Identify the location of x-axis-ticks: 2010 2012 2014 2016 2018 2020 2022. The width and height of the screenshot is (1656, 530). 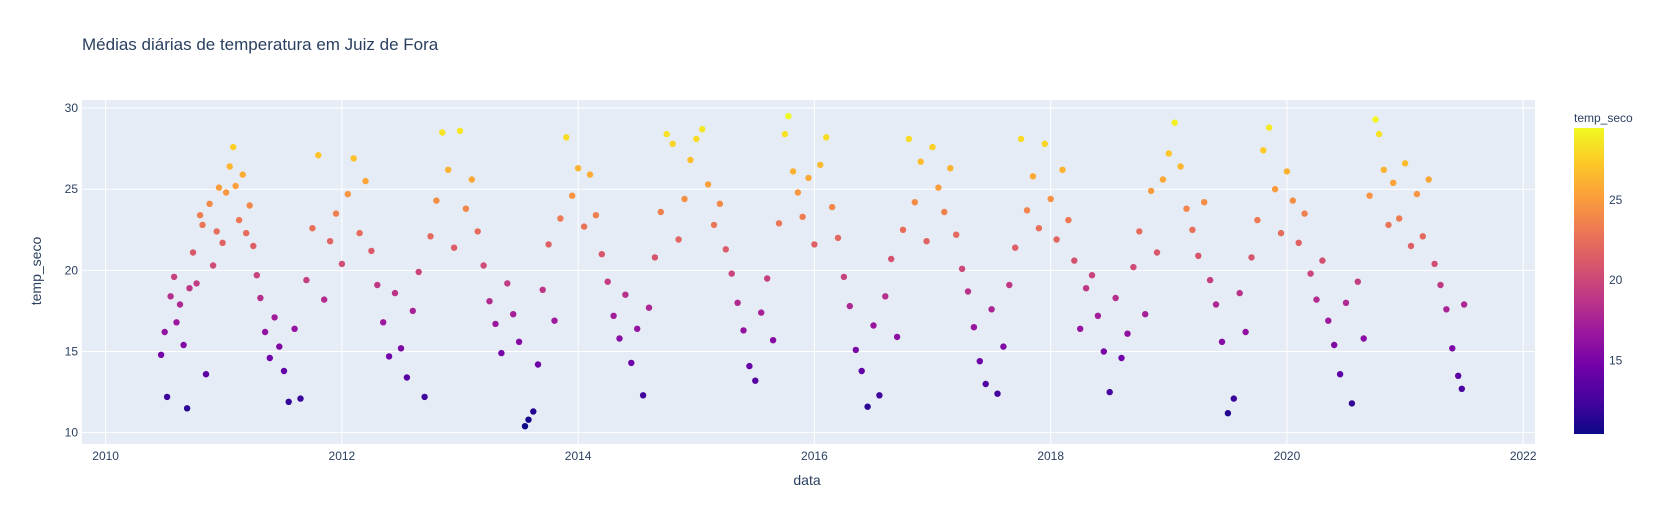
(814, 456).